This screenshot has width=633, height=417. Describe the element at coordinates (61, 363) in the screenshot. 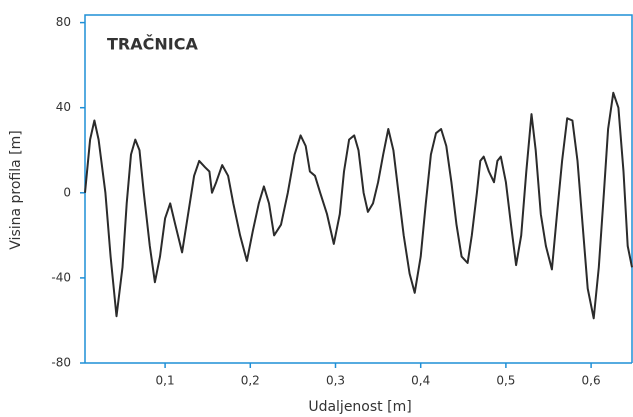

I see `y-tick-label: -80` at that location.